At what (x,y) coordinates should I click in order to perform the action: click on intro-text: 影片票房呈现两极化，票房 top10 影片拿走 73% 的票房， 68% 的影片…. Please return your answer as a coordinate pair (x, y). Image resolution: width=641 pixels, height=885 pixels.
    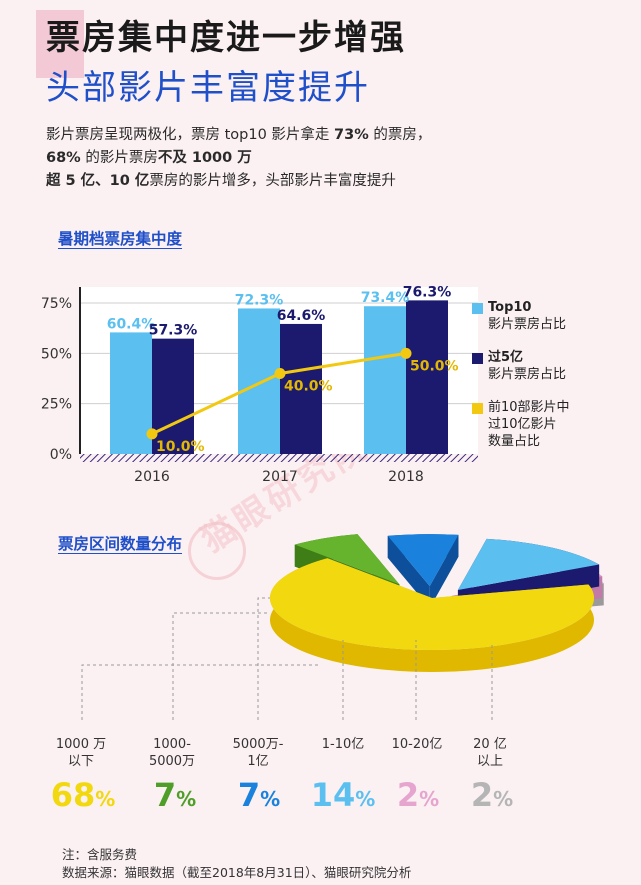
    Looking at the image, I should click on (238, 158).